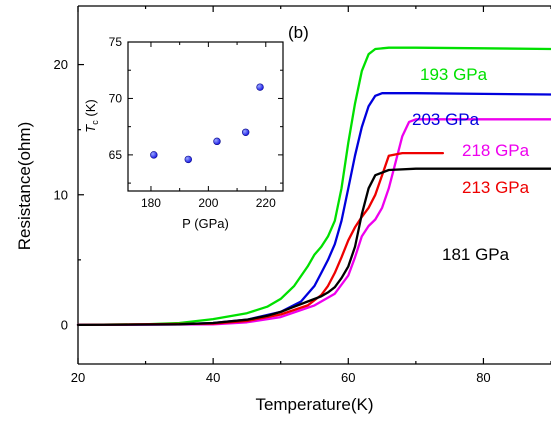 The image size is (551, 430). Describe the element at coordinates (116, 155) in the screenshot. I see `inset-y-tick-label: 65` at that location.